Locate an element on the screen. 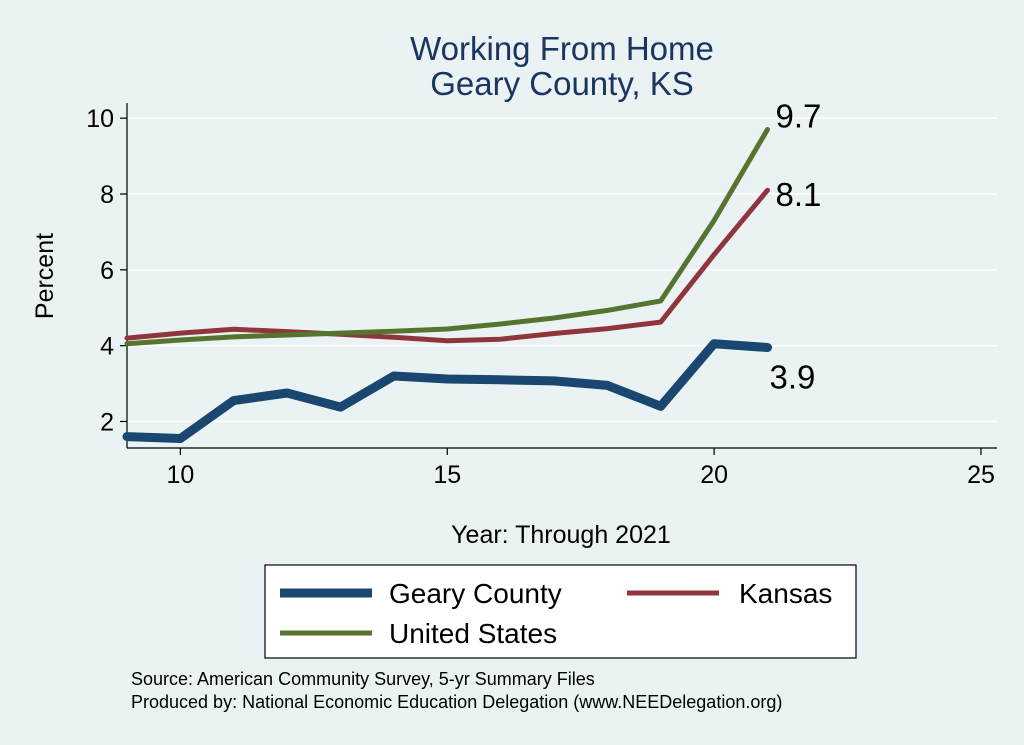  series-line-geary-county is located at coordinates (447, 391).